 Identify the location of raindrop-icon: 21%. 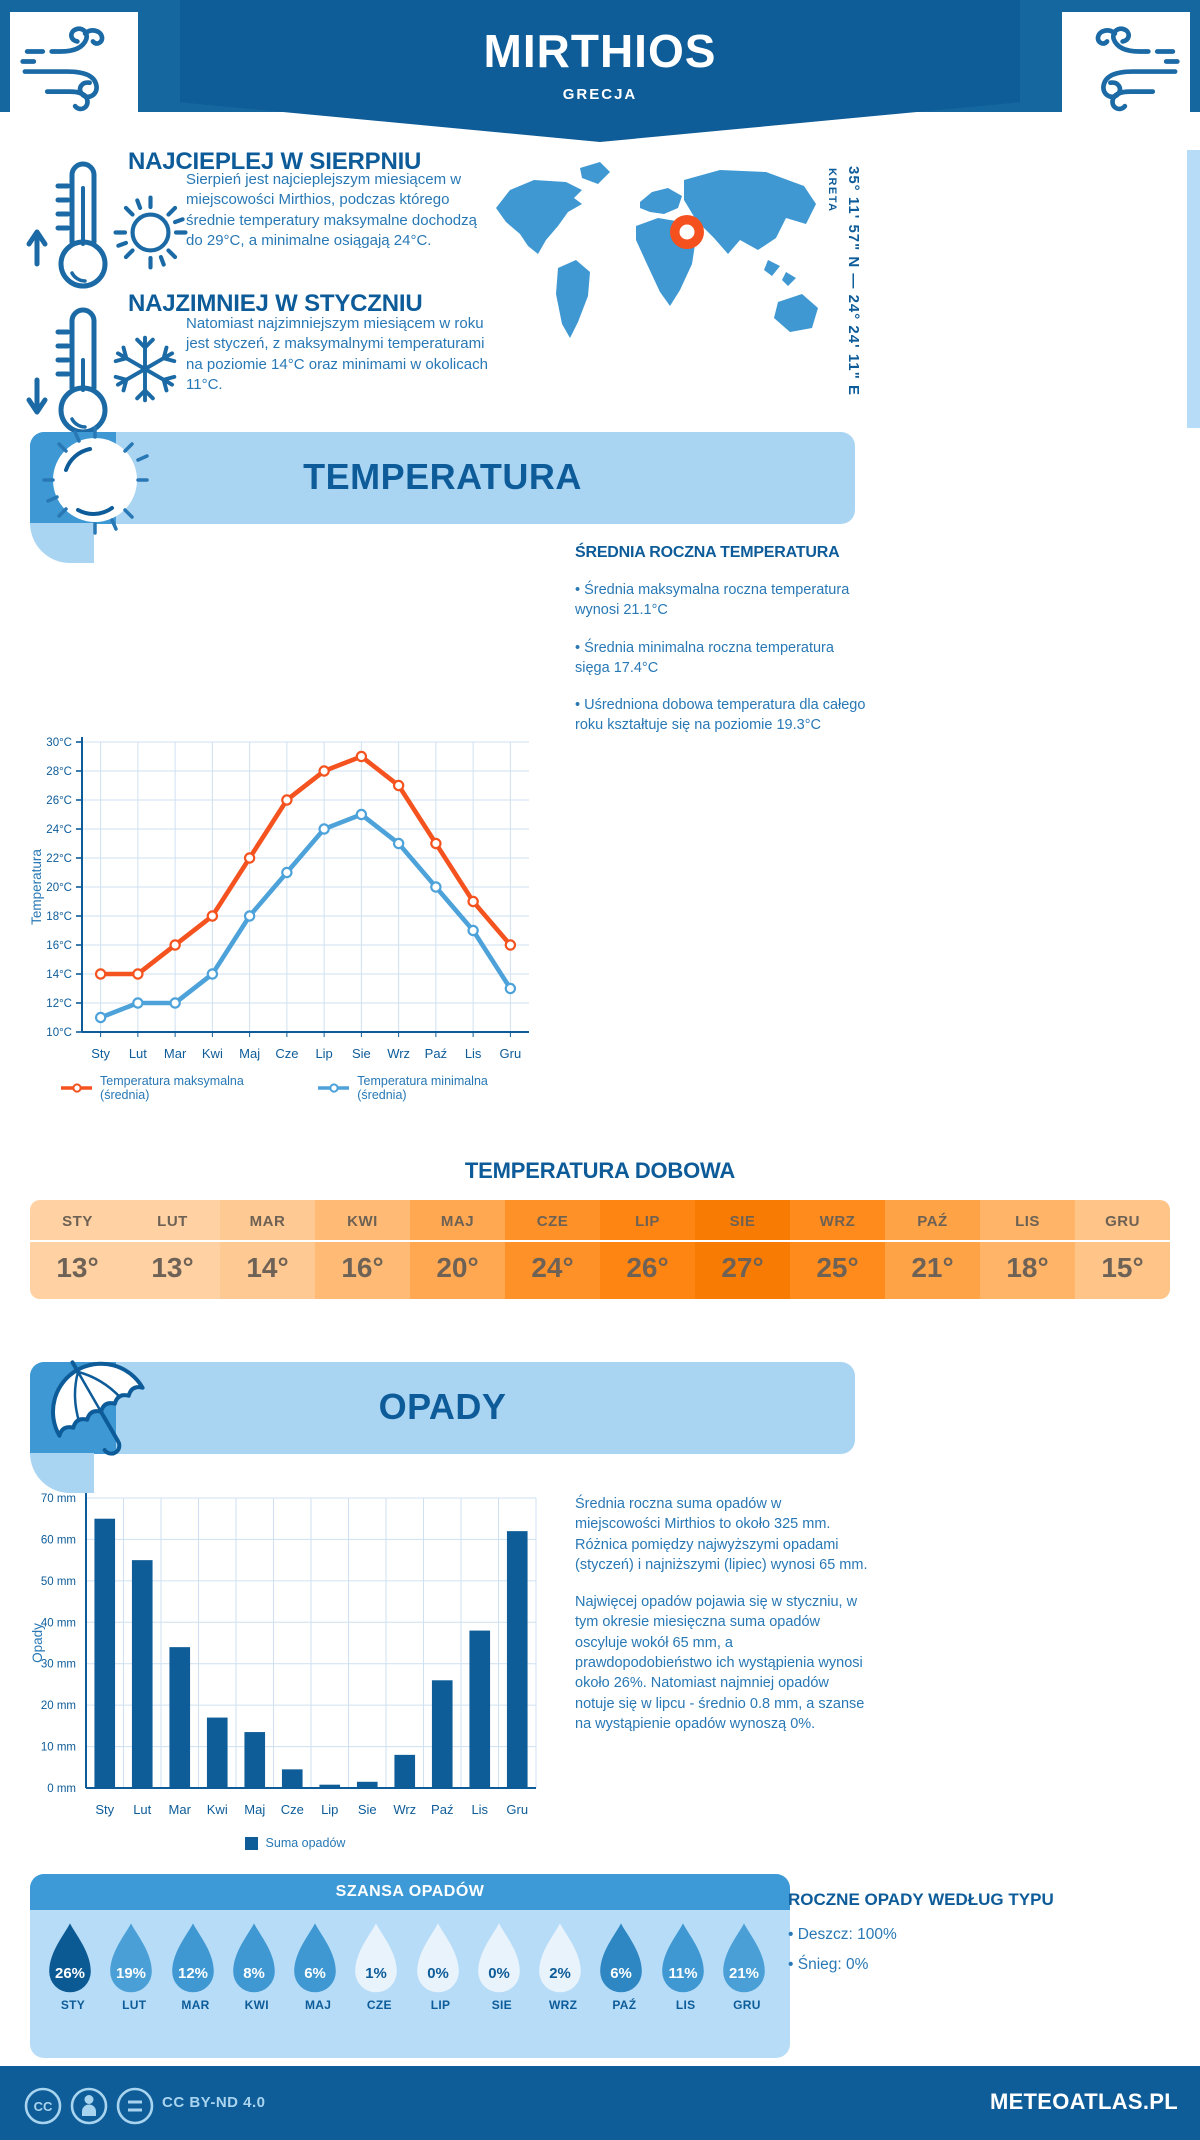
(744, 1958).